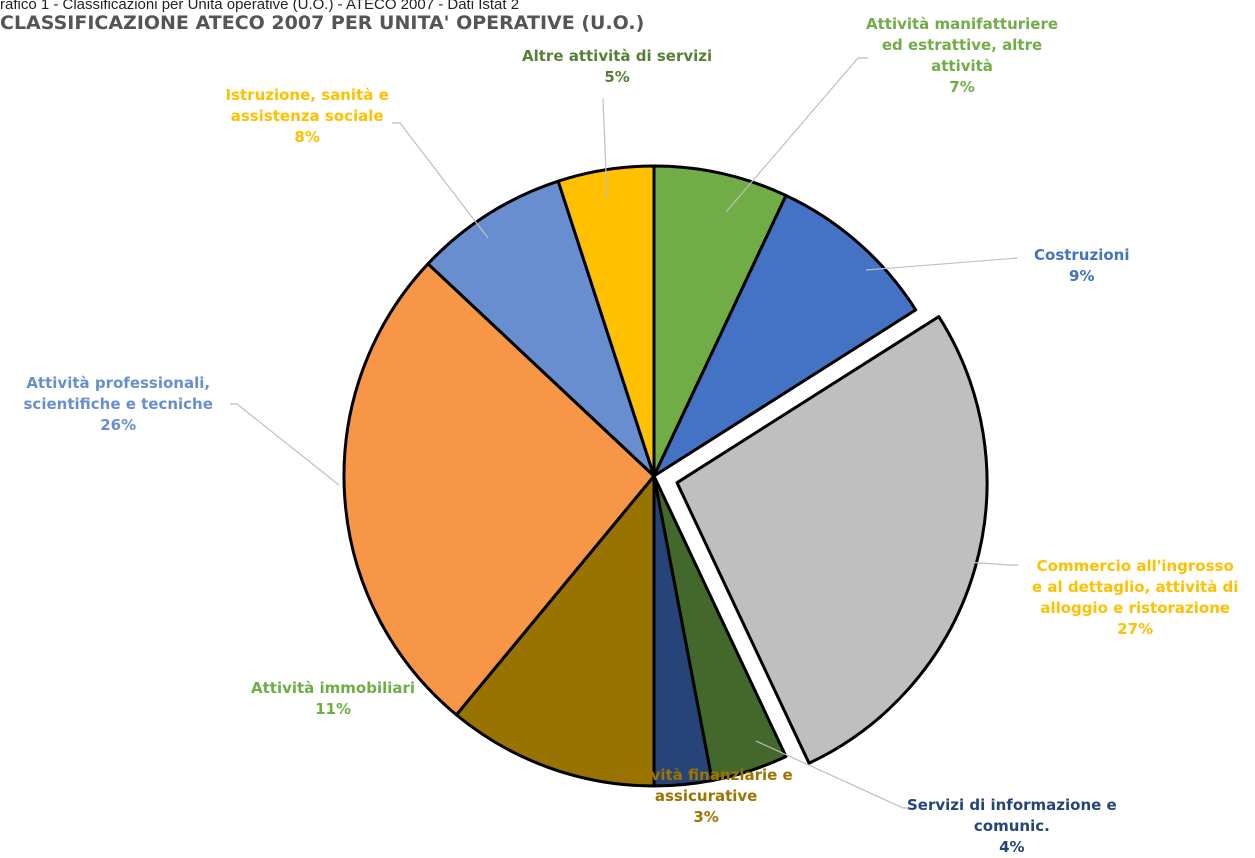 The image size is (1255, 858). I want to click on slice-label-text: alloggio e ristorazione, so click(1135, 608).